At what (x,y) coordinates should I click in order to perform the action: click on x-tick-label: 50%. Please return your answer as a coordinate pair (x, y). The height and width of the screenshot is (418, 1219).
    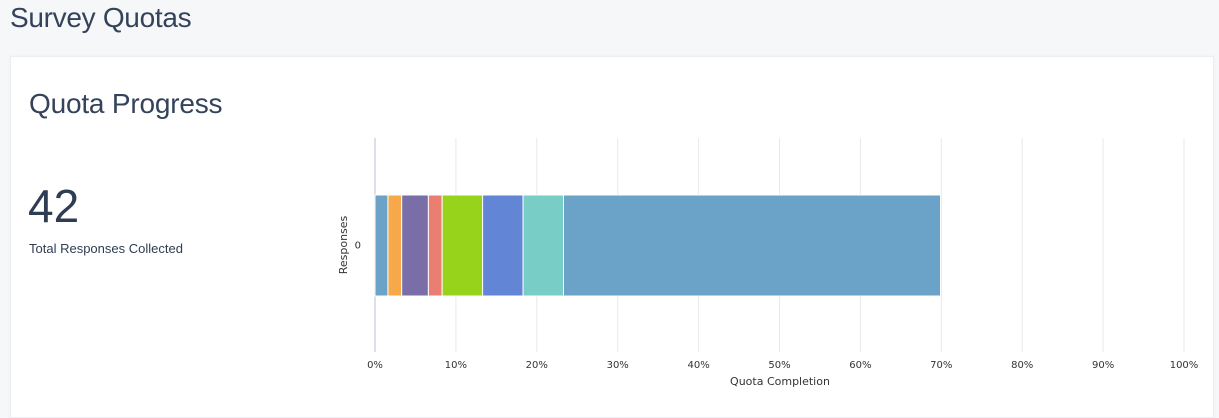
    Looking at the image, I should click on (779, 365).